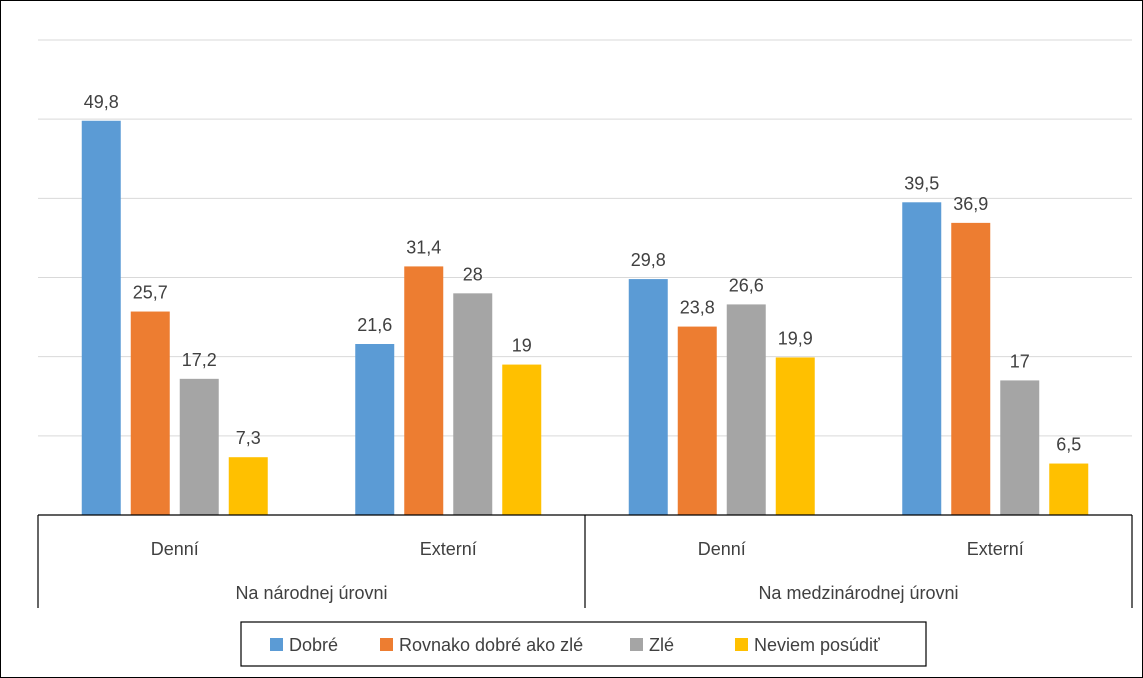 The width and height of the screenshot is (1143, 678). I want to click on data-label: 29,8, so click(648, 260).